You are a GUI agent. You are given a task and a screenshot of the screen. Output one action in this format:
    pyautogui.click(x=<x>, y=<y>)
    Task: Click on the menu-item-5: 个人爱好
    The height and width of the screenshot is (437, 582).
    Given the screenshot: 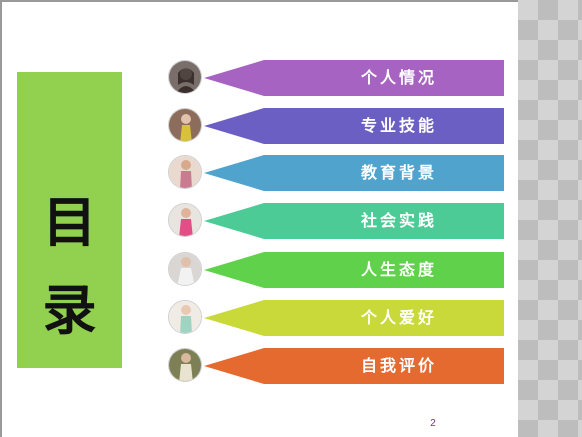 What is the action you would take?
    pyautogui.click(x=336, y=318)
    